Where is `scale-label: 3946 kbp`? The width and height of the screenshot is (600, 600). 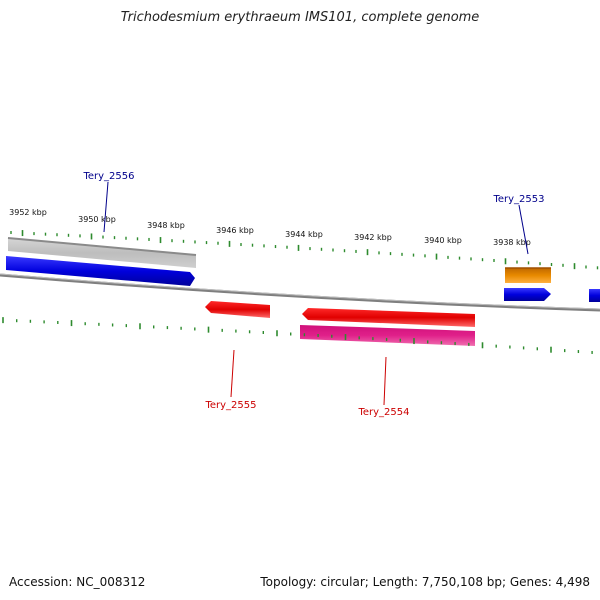
scale-label: 3946 kbp is located at coordinates (235, 230).